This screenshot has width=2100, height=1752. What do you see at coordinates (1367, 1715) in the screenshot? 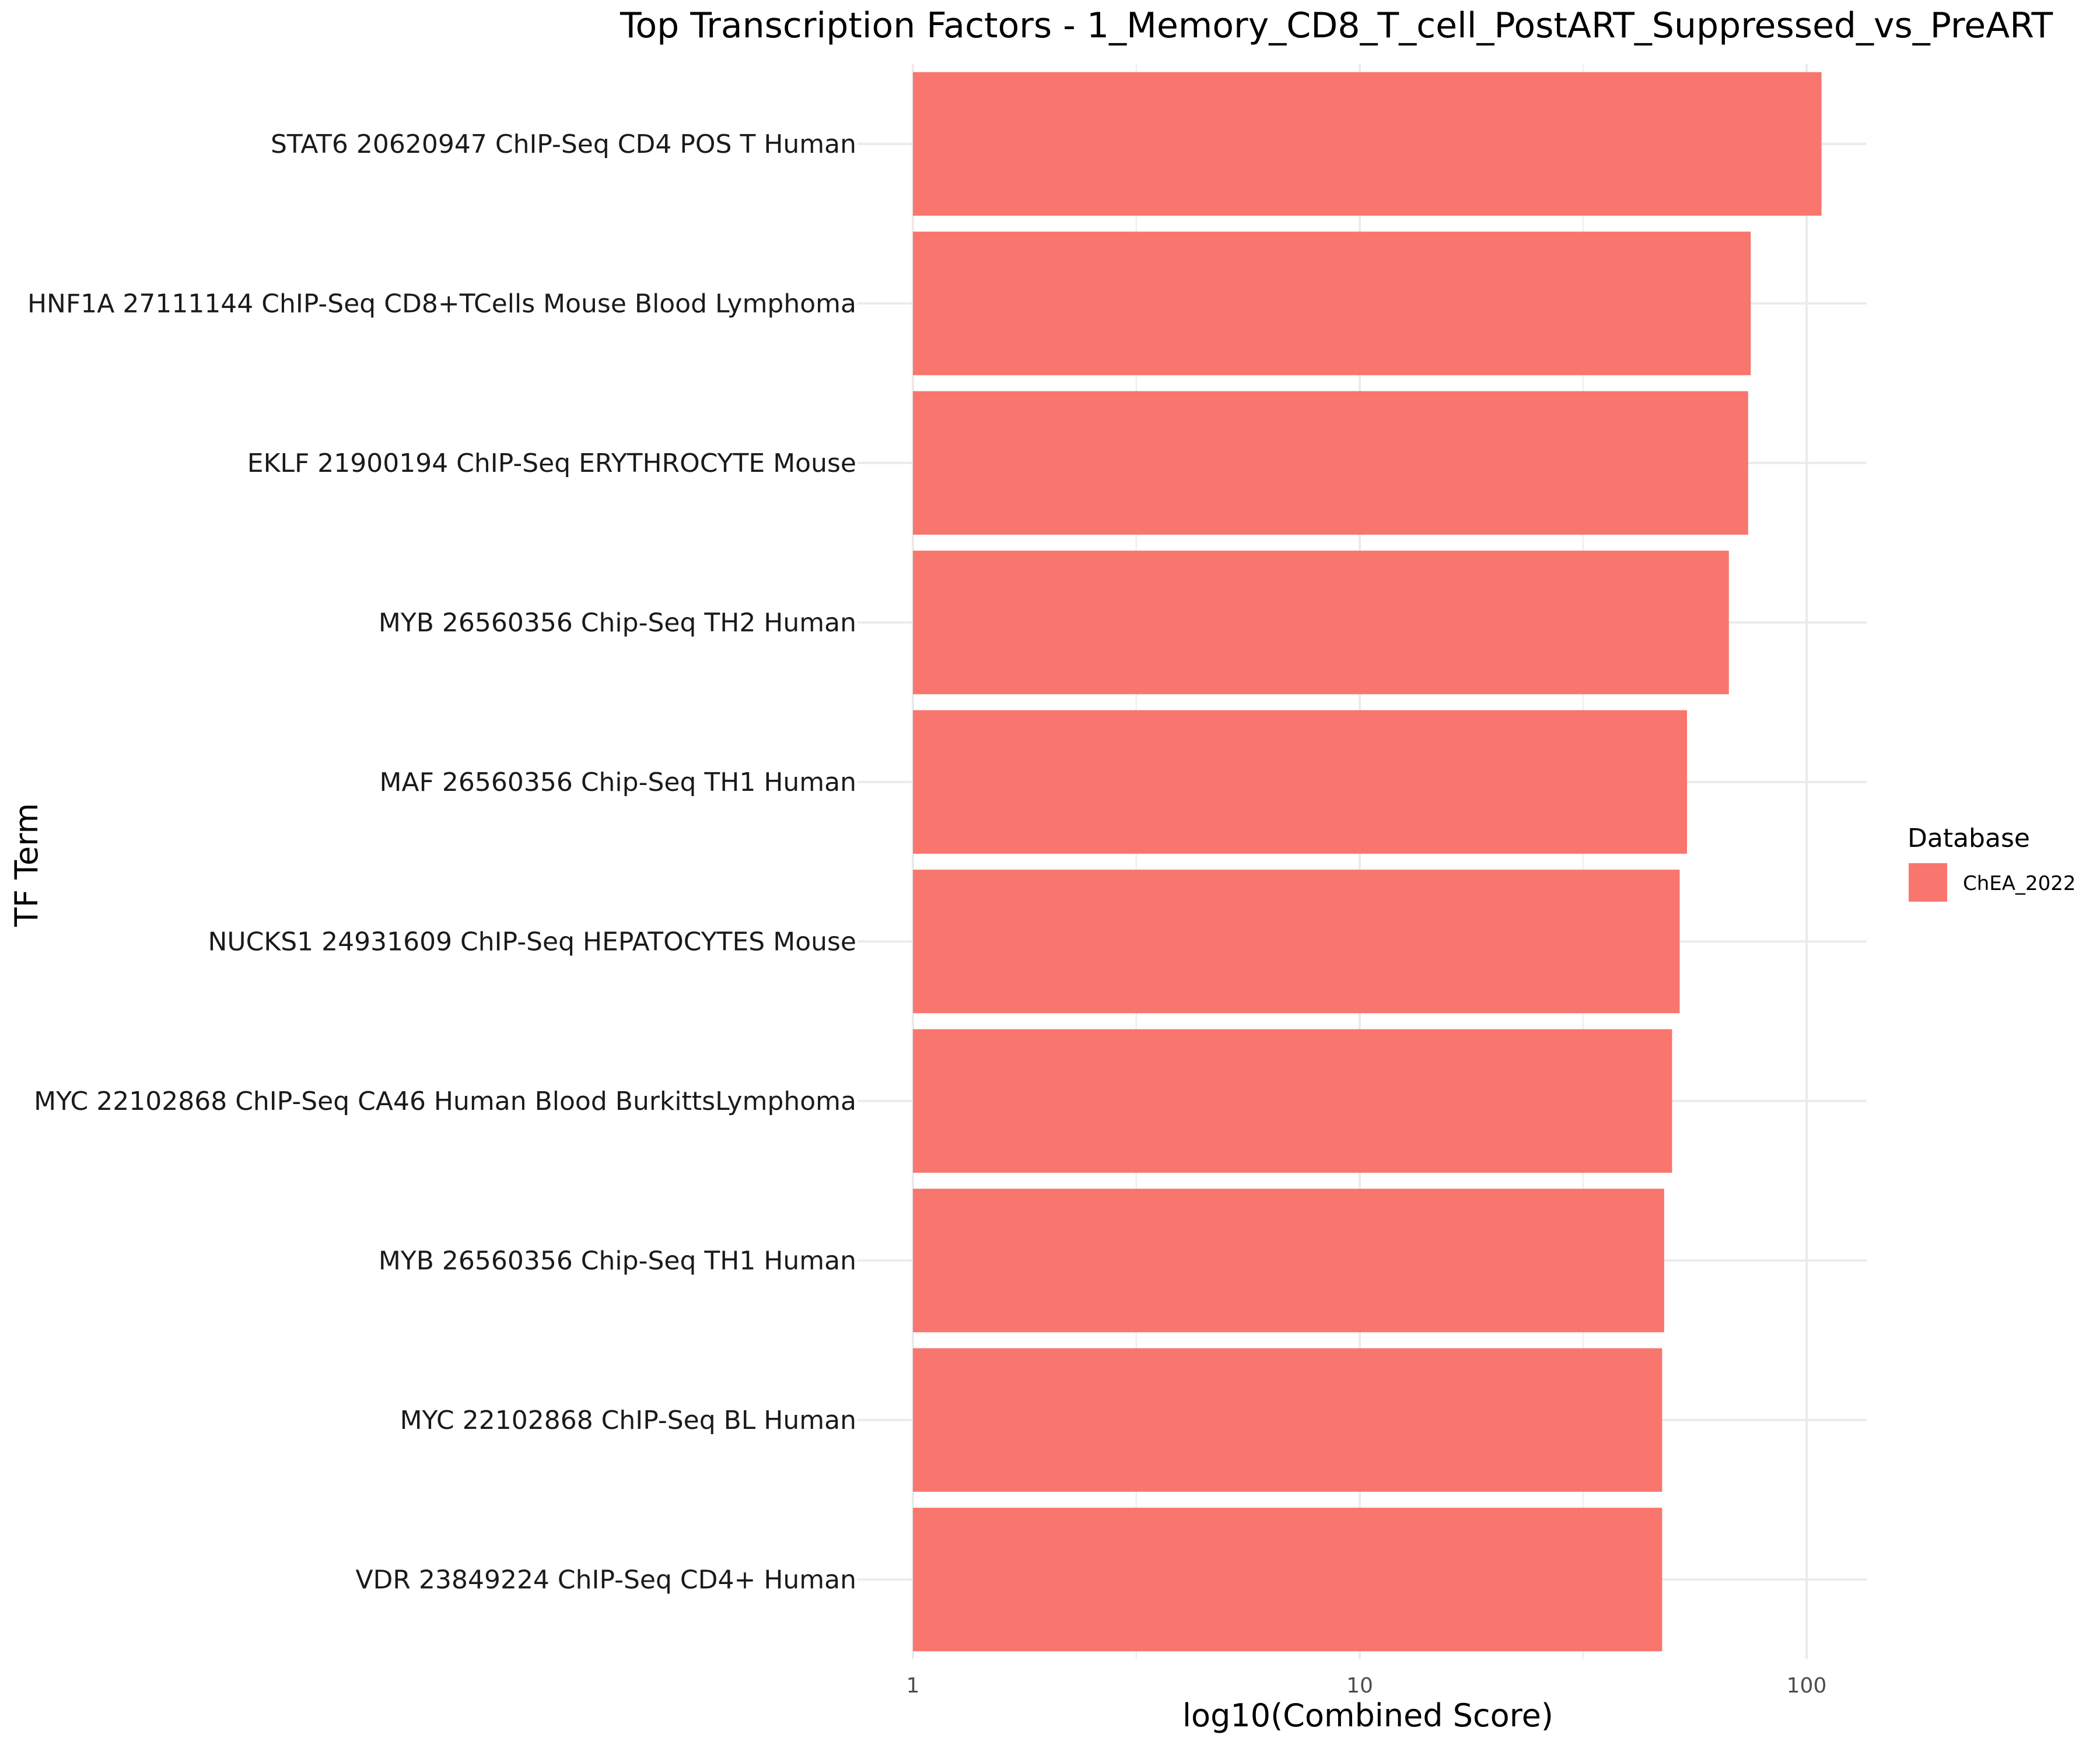
I see `x-axis-title: log10(Combined Score)` at bounding box center [1367, 1715].